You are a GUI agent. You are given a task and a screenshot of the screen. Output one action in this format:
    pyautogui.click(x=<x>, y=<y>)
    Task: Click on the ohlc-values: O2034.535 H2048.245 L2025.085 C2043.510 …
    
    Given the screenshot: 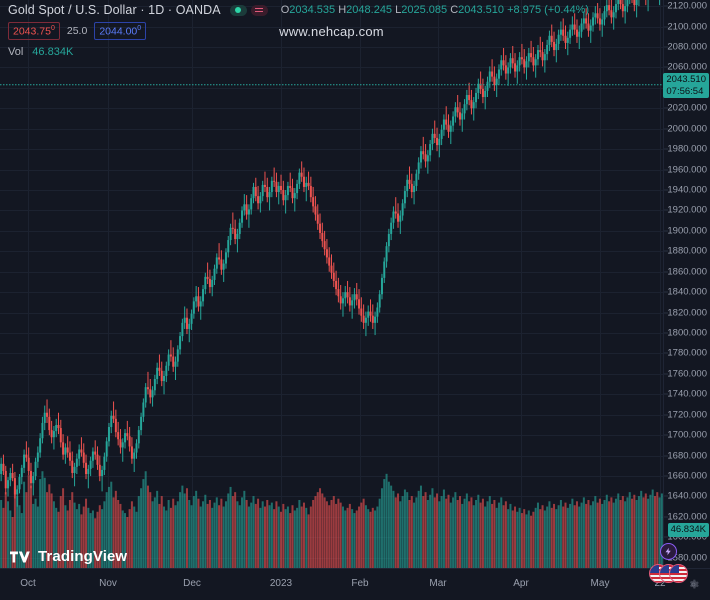 What is the action you would take?
    pyautogui.click(x=435, y=10)
    